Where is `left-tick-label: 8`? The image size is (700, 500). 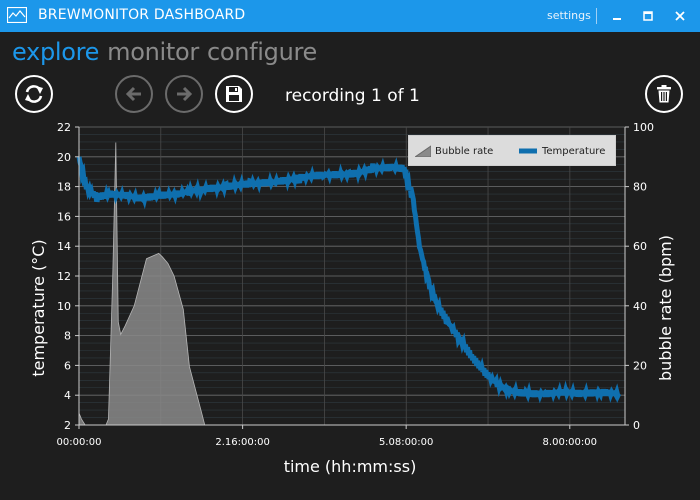
left-tick-label: 8 is located at coordinates (67, 336).